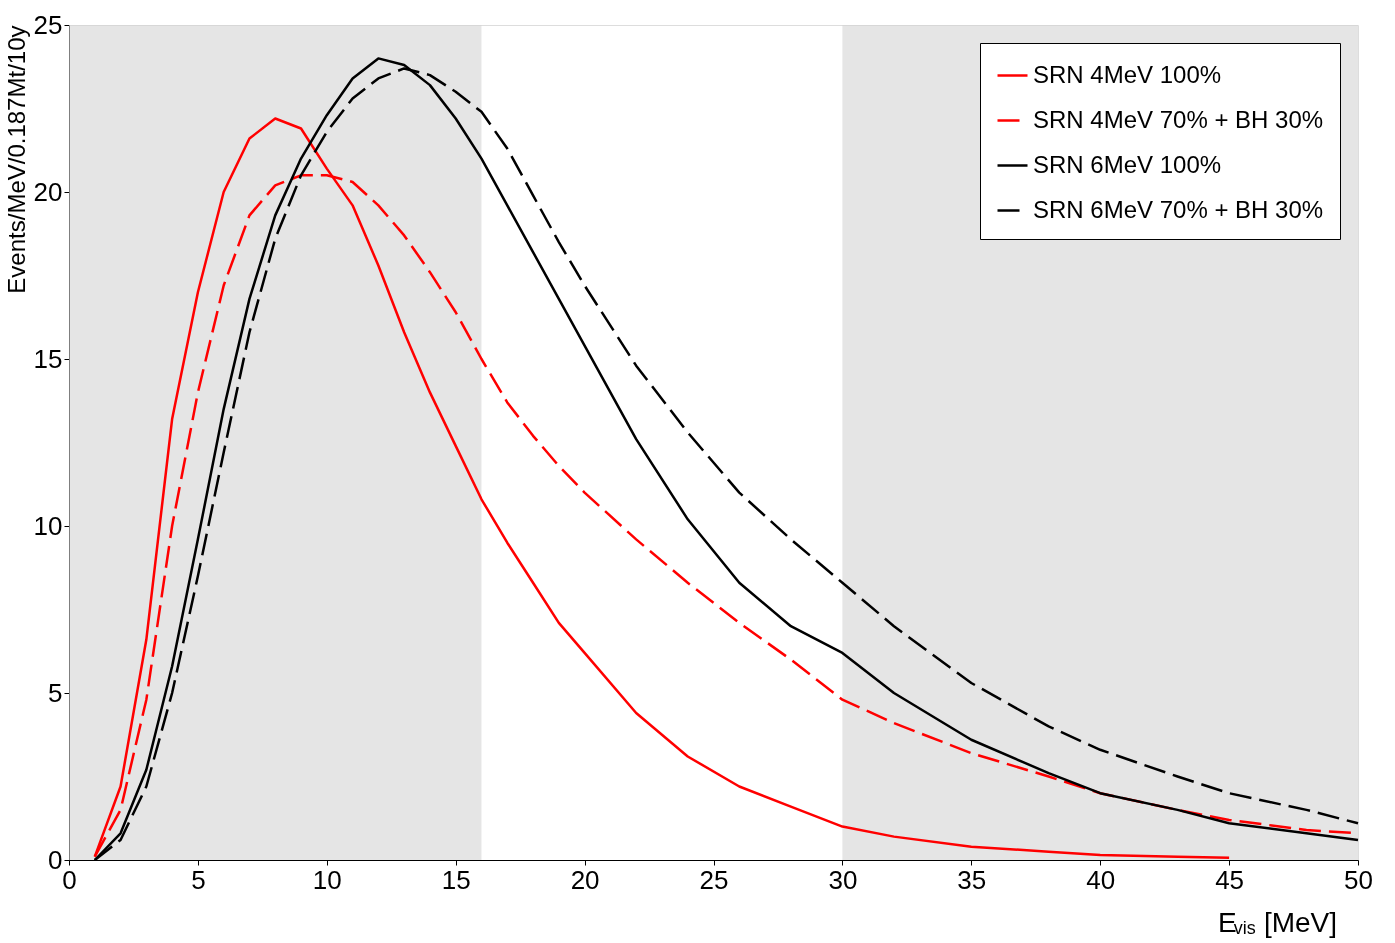  Describe the element at coordinates (972, 879) in the screenshot. I see `x-tick-label: 35` at that location.